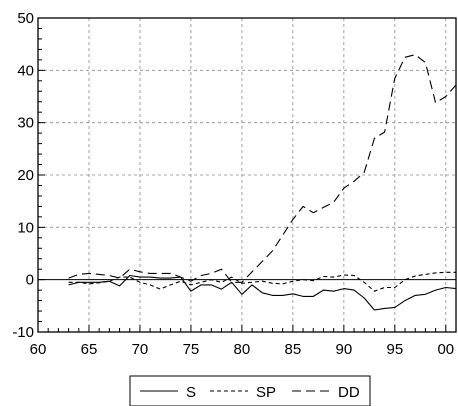  I want to click on x-tick-label: 60, so click(38, 349).